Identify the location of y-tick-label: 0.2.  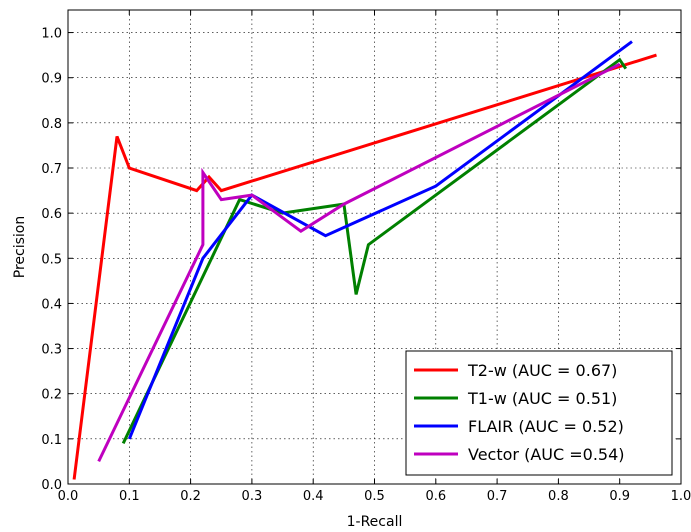
(51, 395).